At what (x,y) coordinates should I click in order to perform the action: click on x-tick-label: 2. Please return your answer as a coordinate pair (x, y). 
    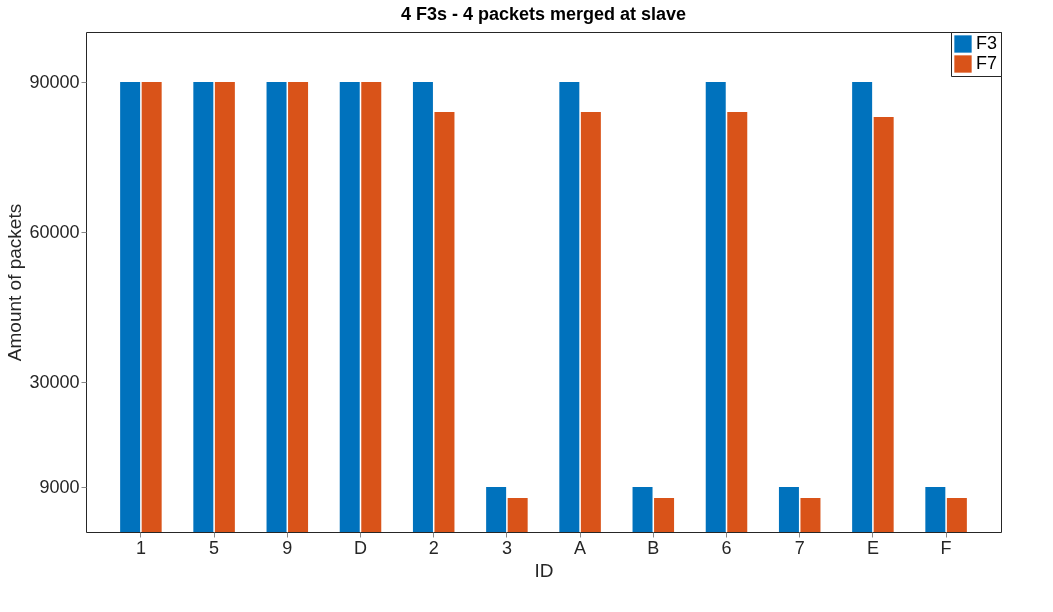
    Looking at the image, I should click on (433, 547).